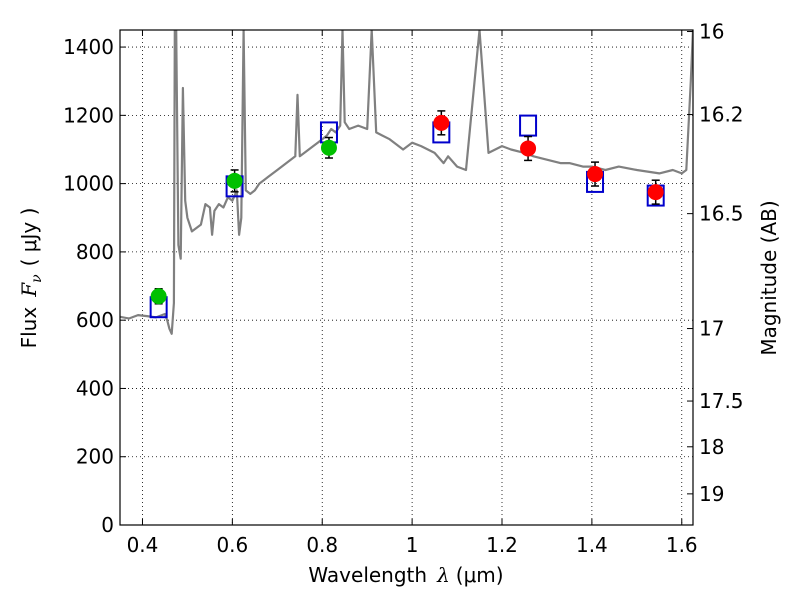  I want to click on x-tick-label: 1.2, so click(502, 545).